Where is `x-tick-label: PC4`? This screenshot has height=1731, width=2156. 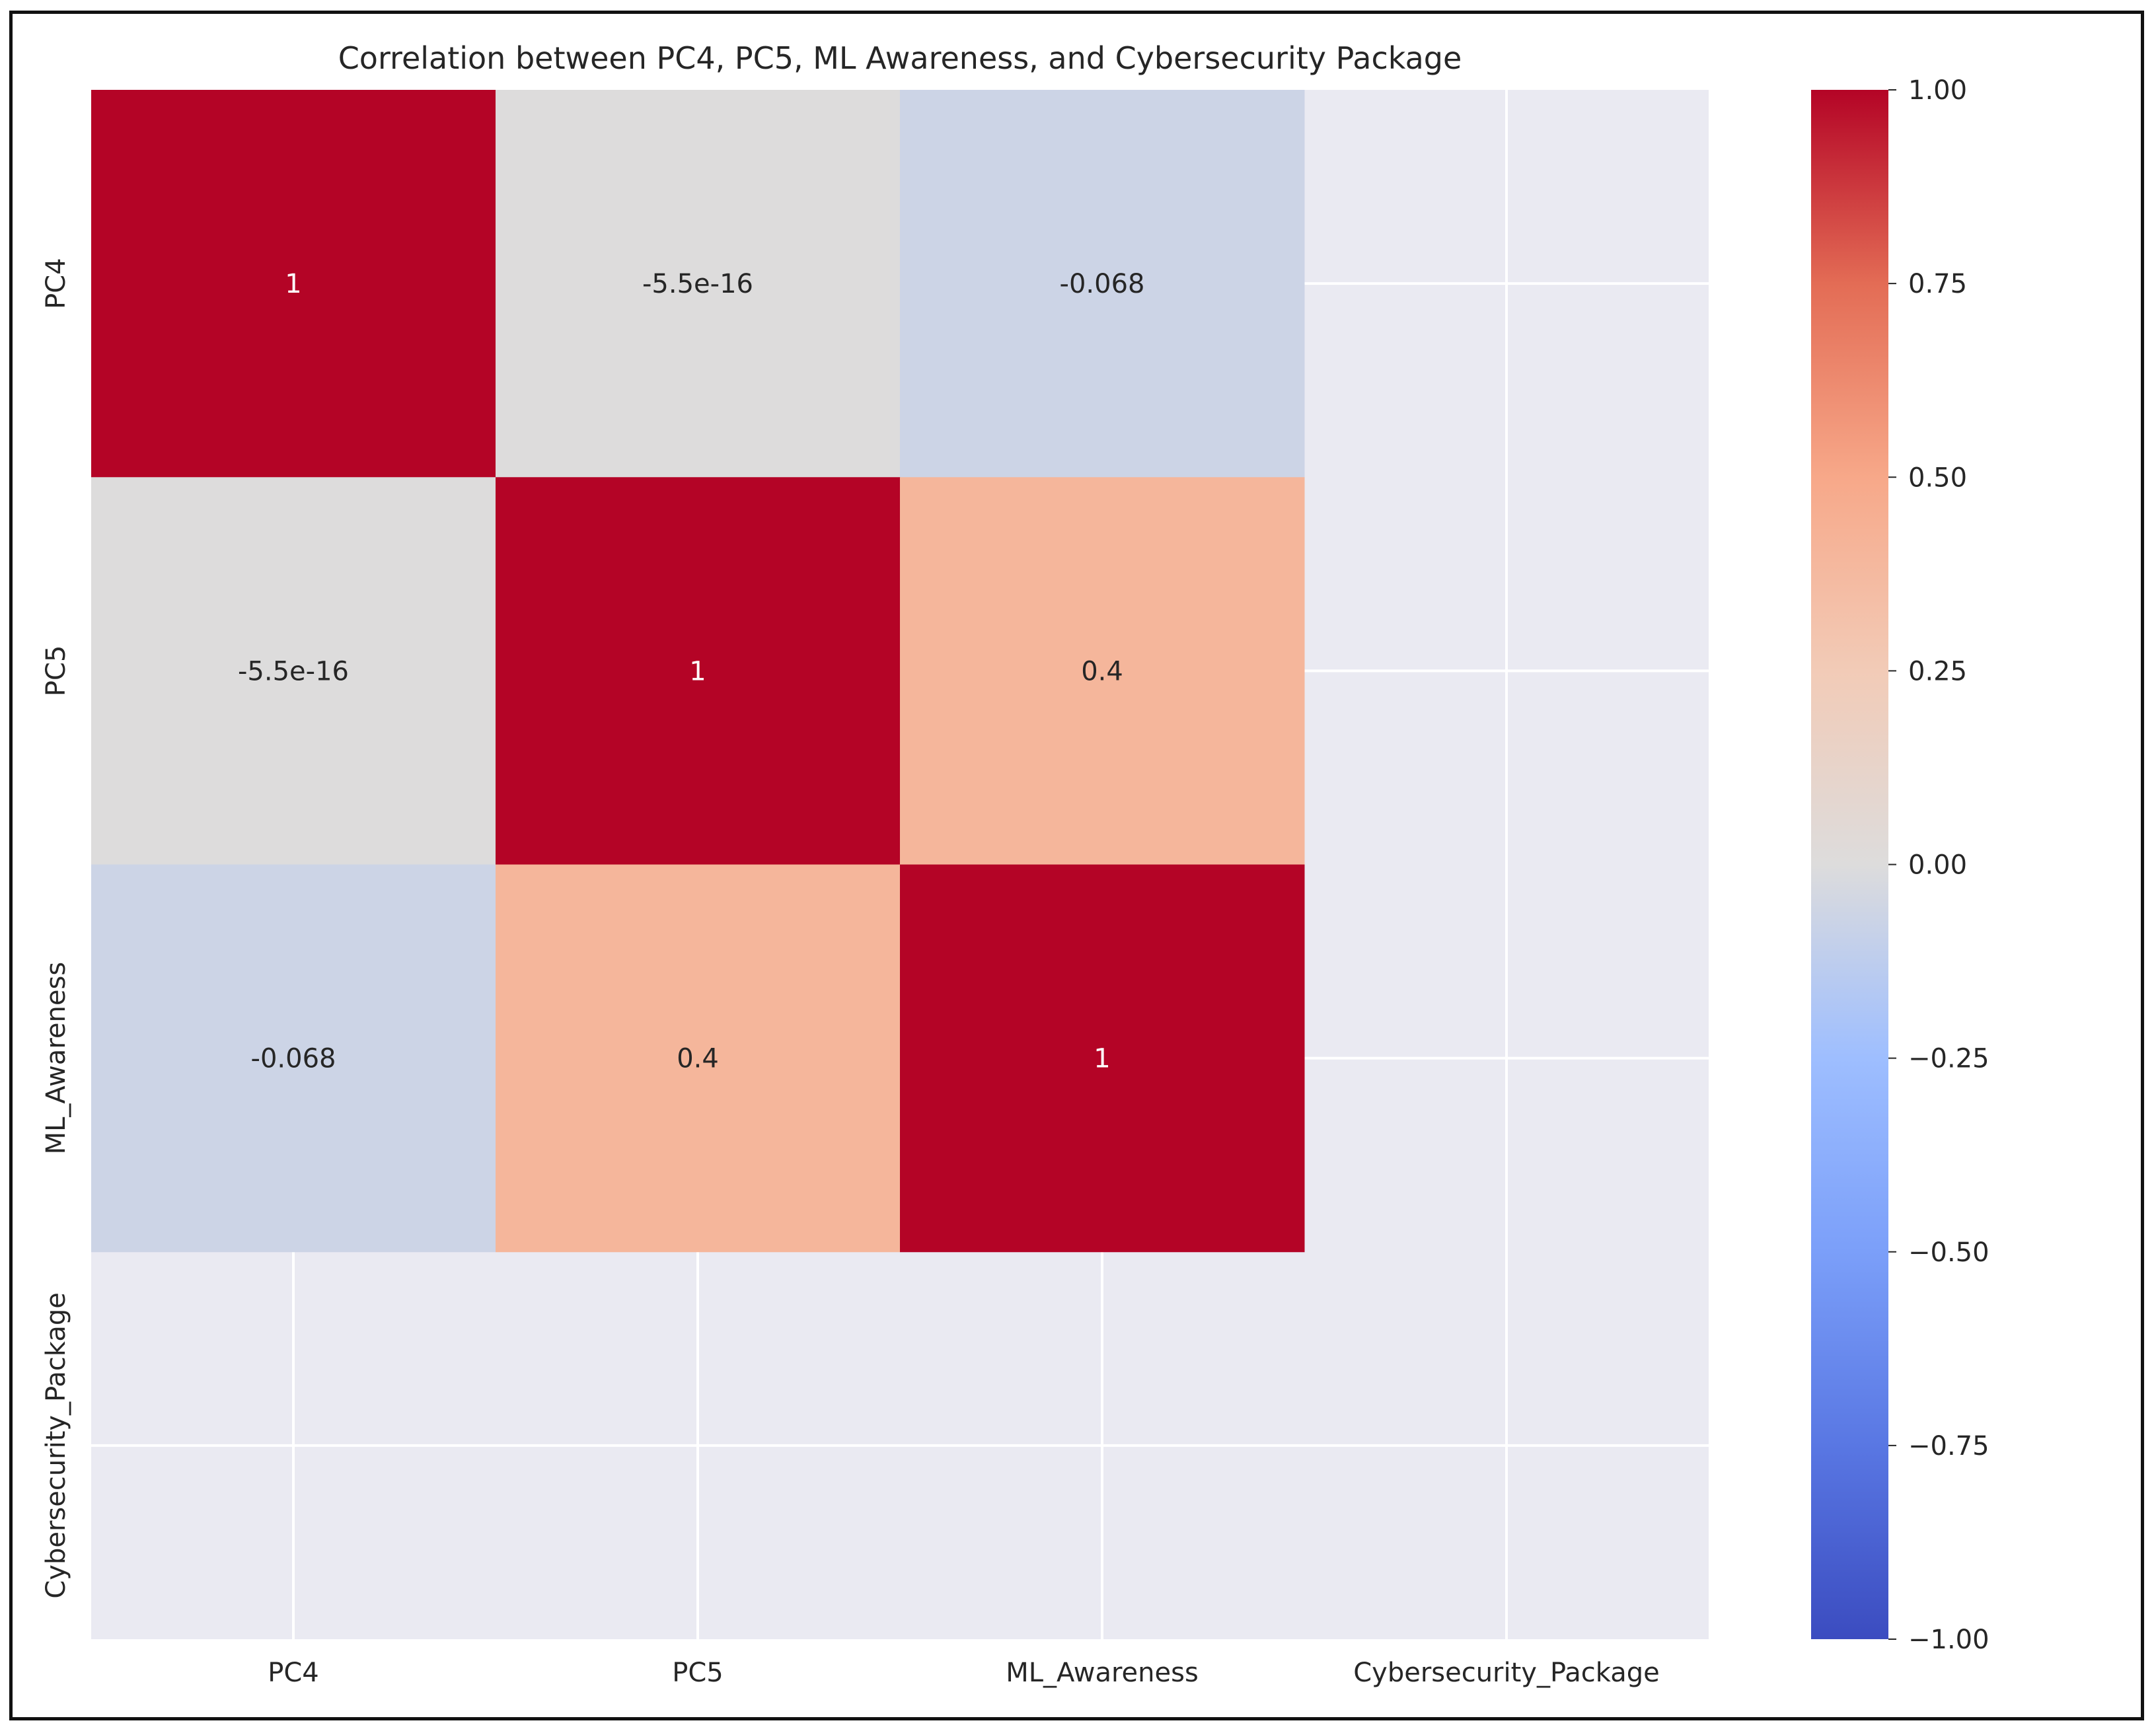 x-tick-label: PC4 is located at coordinates (293, 1673).